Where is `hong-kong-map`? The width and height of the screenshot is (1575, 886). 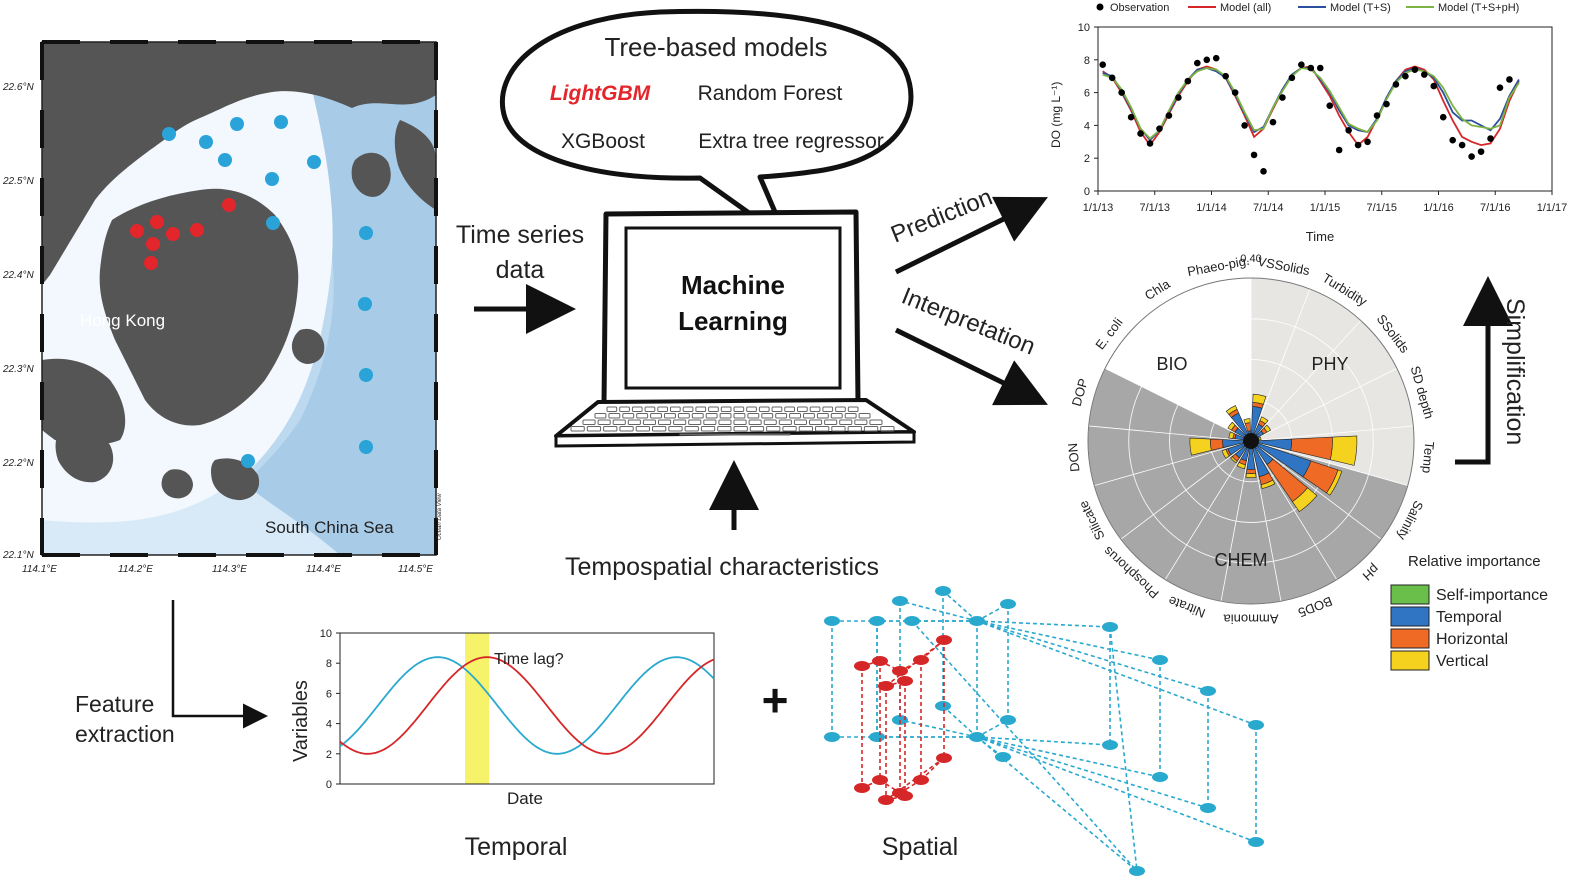 hong-kong-map is located at coordinates (239, 298).